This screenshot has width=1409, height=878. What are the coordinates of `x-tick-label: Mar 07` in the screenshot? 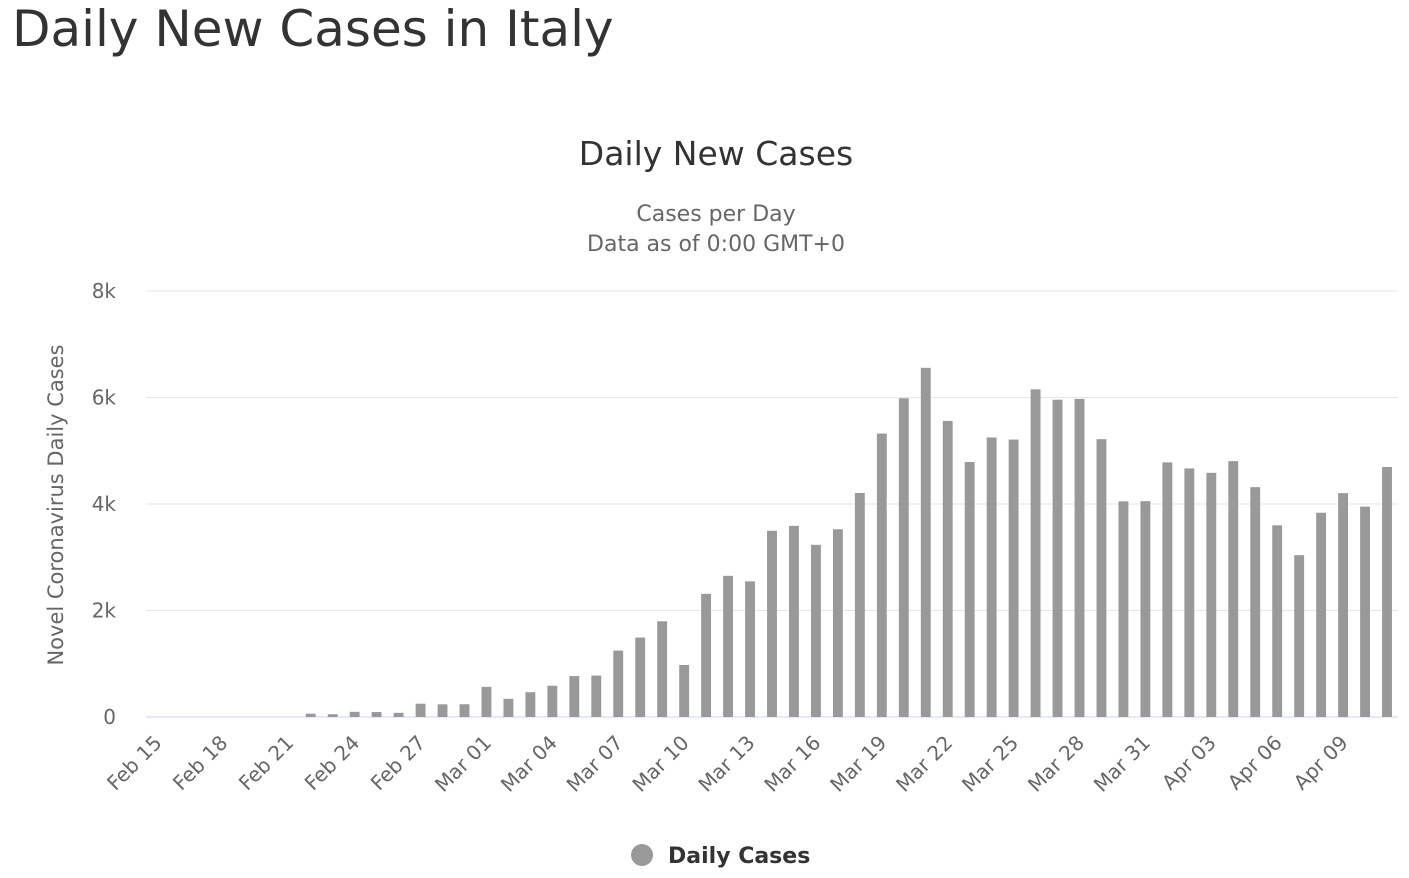 It's located at (595, 764).